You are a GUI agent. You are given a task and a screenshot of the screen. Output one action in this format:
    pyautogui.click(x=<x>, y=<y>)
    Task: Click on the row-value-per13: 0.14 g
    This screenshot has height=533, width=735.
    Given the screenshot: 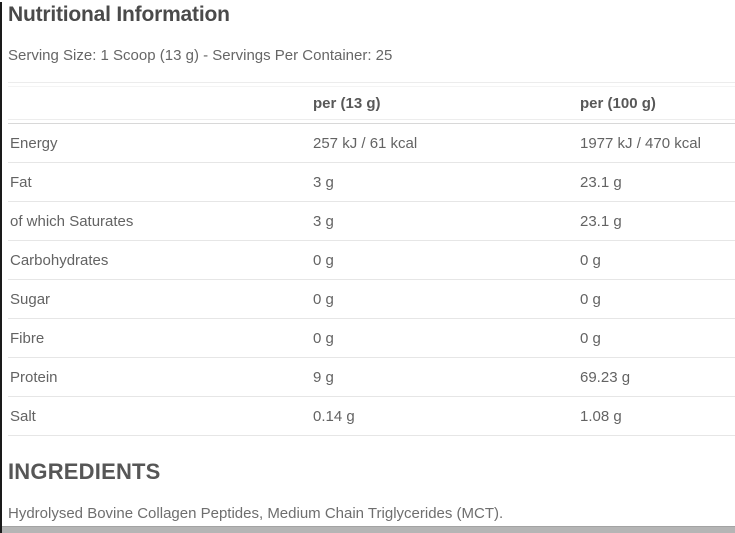 What is the action you would take?
    pyautogui.click(x=334, y=416)
    